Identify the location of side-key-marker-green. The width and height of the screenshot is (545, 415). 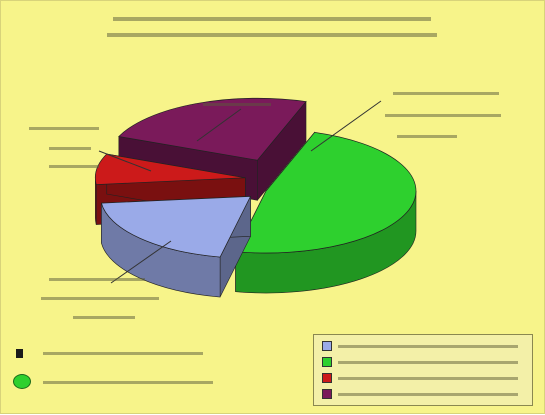
(22, 381).